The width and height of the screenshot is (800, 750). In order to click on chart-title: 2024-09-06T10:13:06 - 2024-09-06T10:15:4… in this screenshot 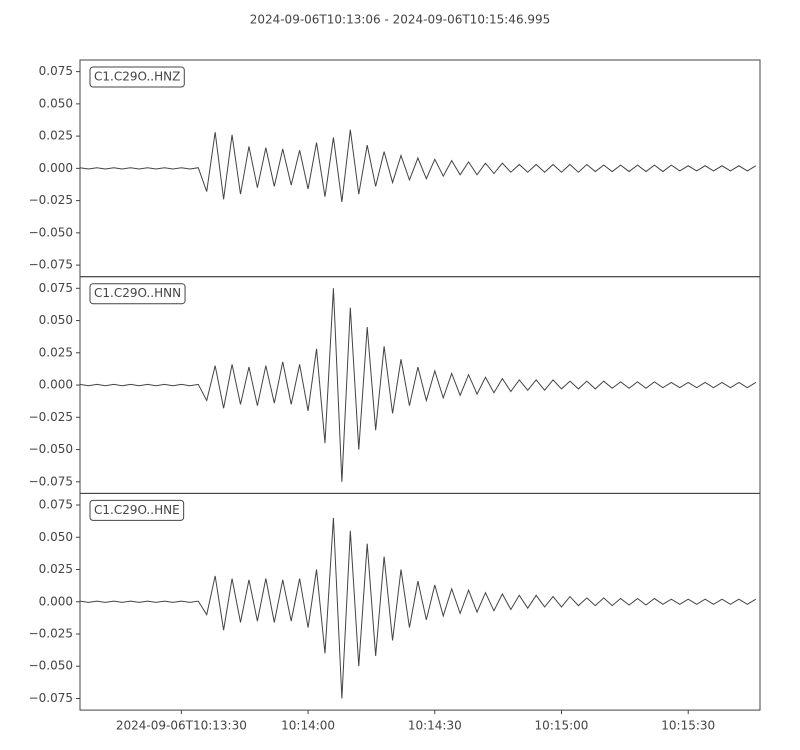, I will do `click(400, 20)`.